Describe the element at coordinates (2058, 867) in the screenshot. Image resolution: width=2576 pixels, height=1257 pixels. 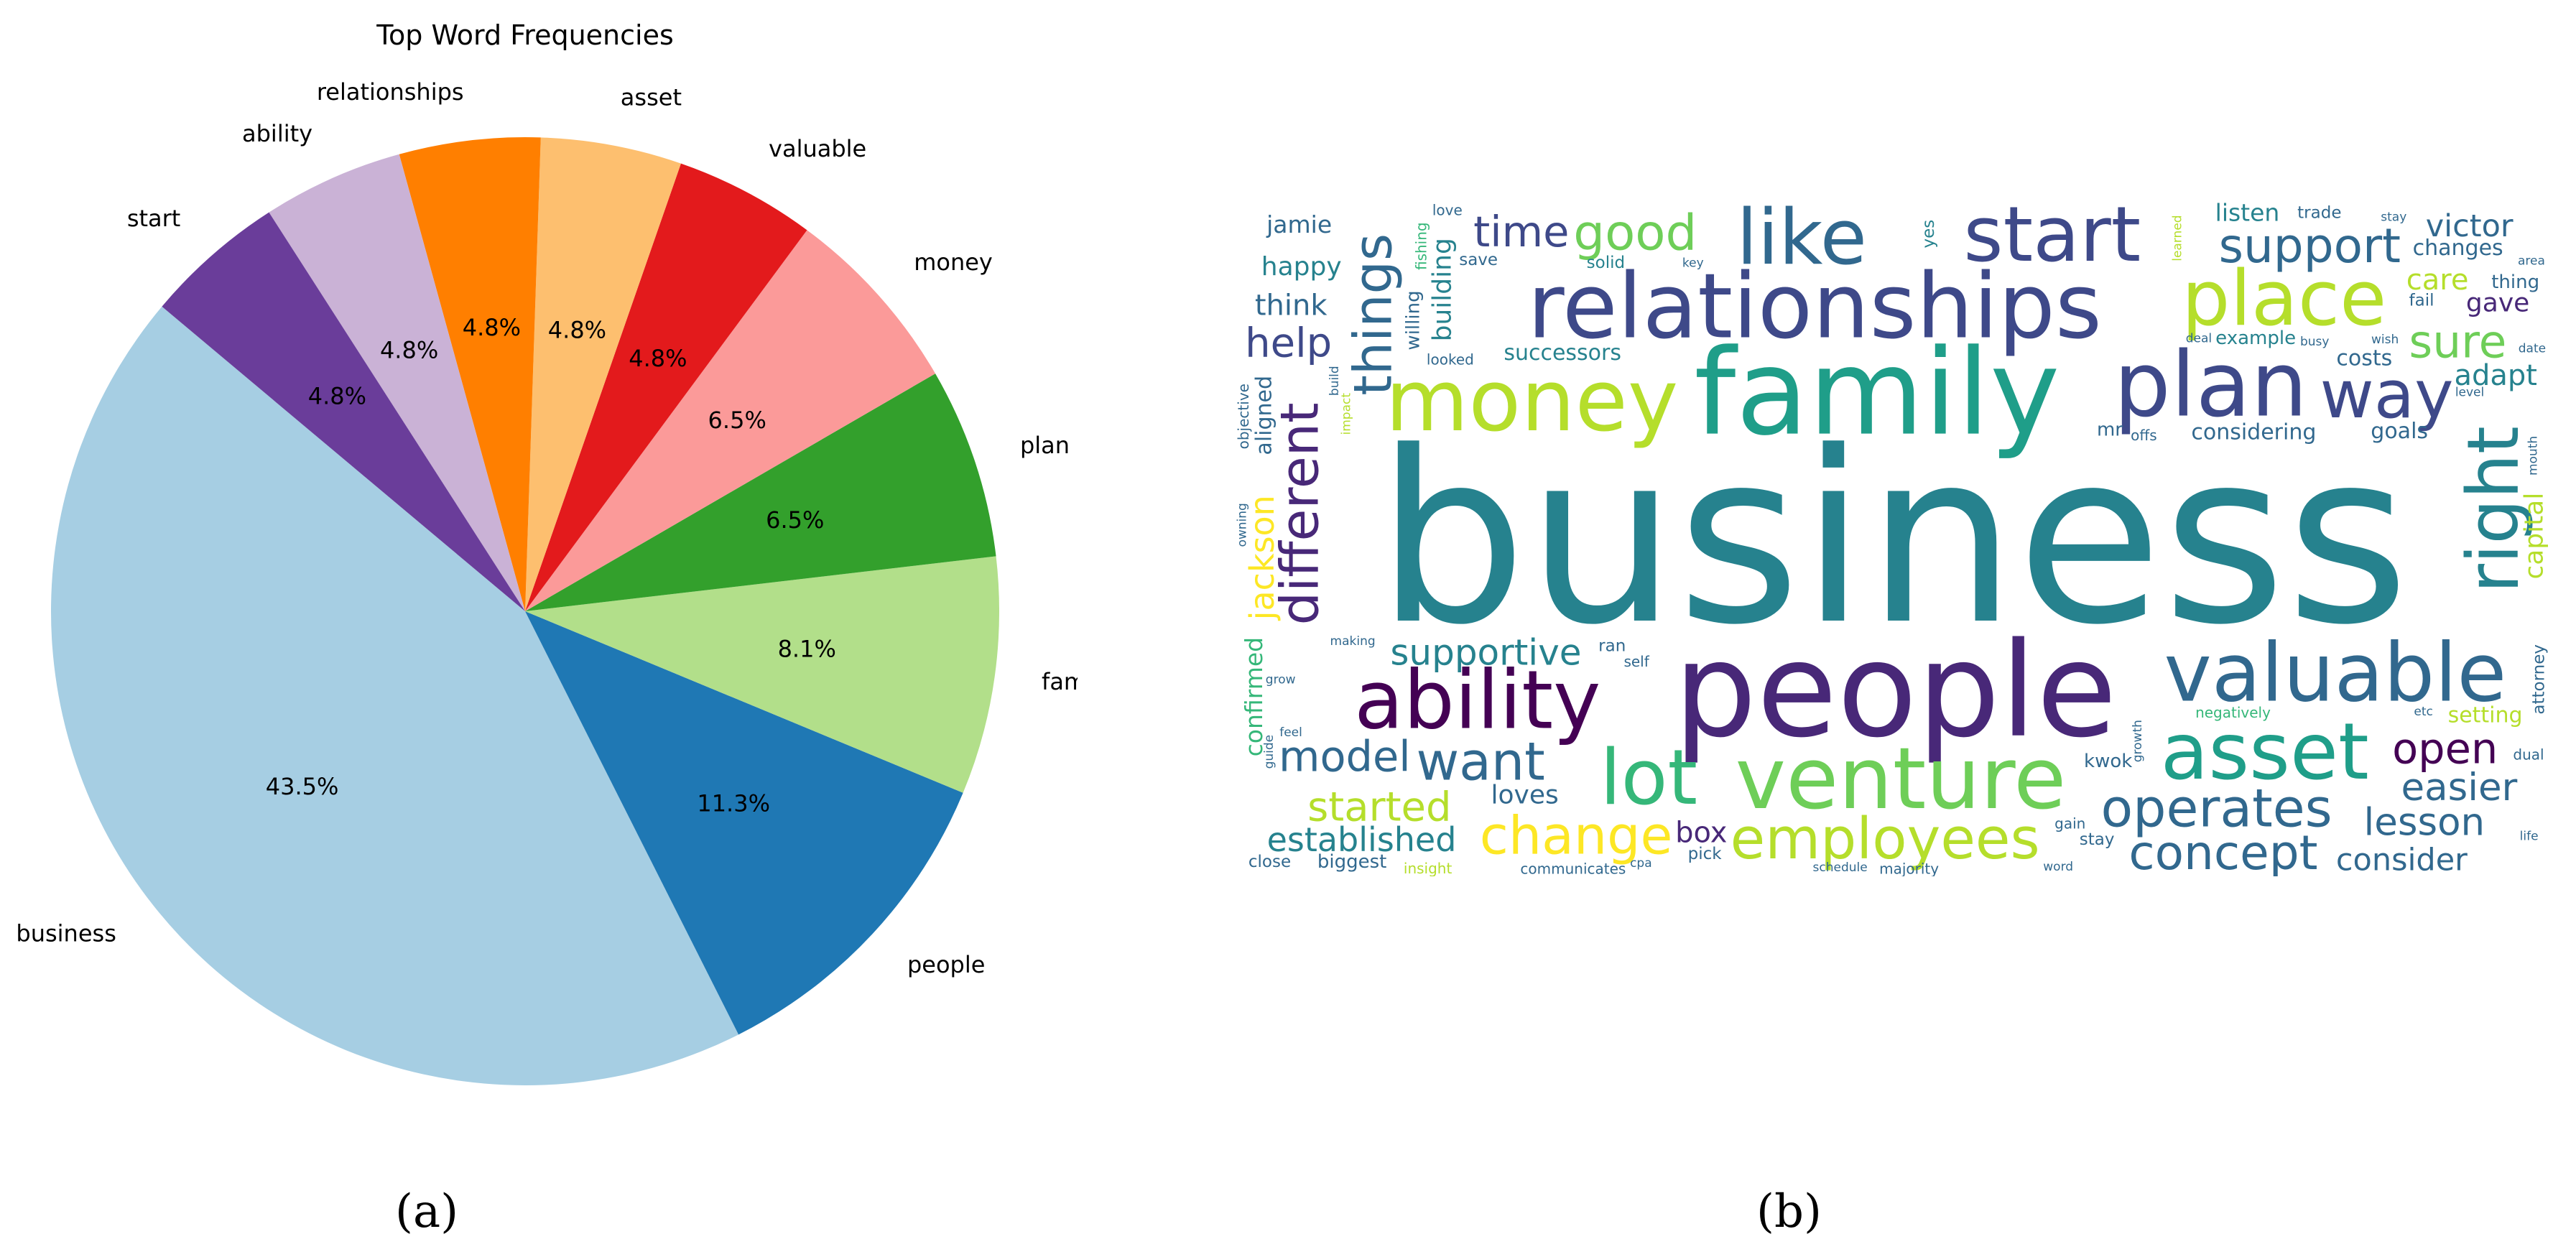
I see `cloud-word: word` at that location.